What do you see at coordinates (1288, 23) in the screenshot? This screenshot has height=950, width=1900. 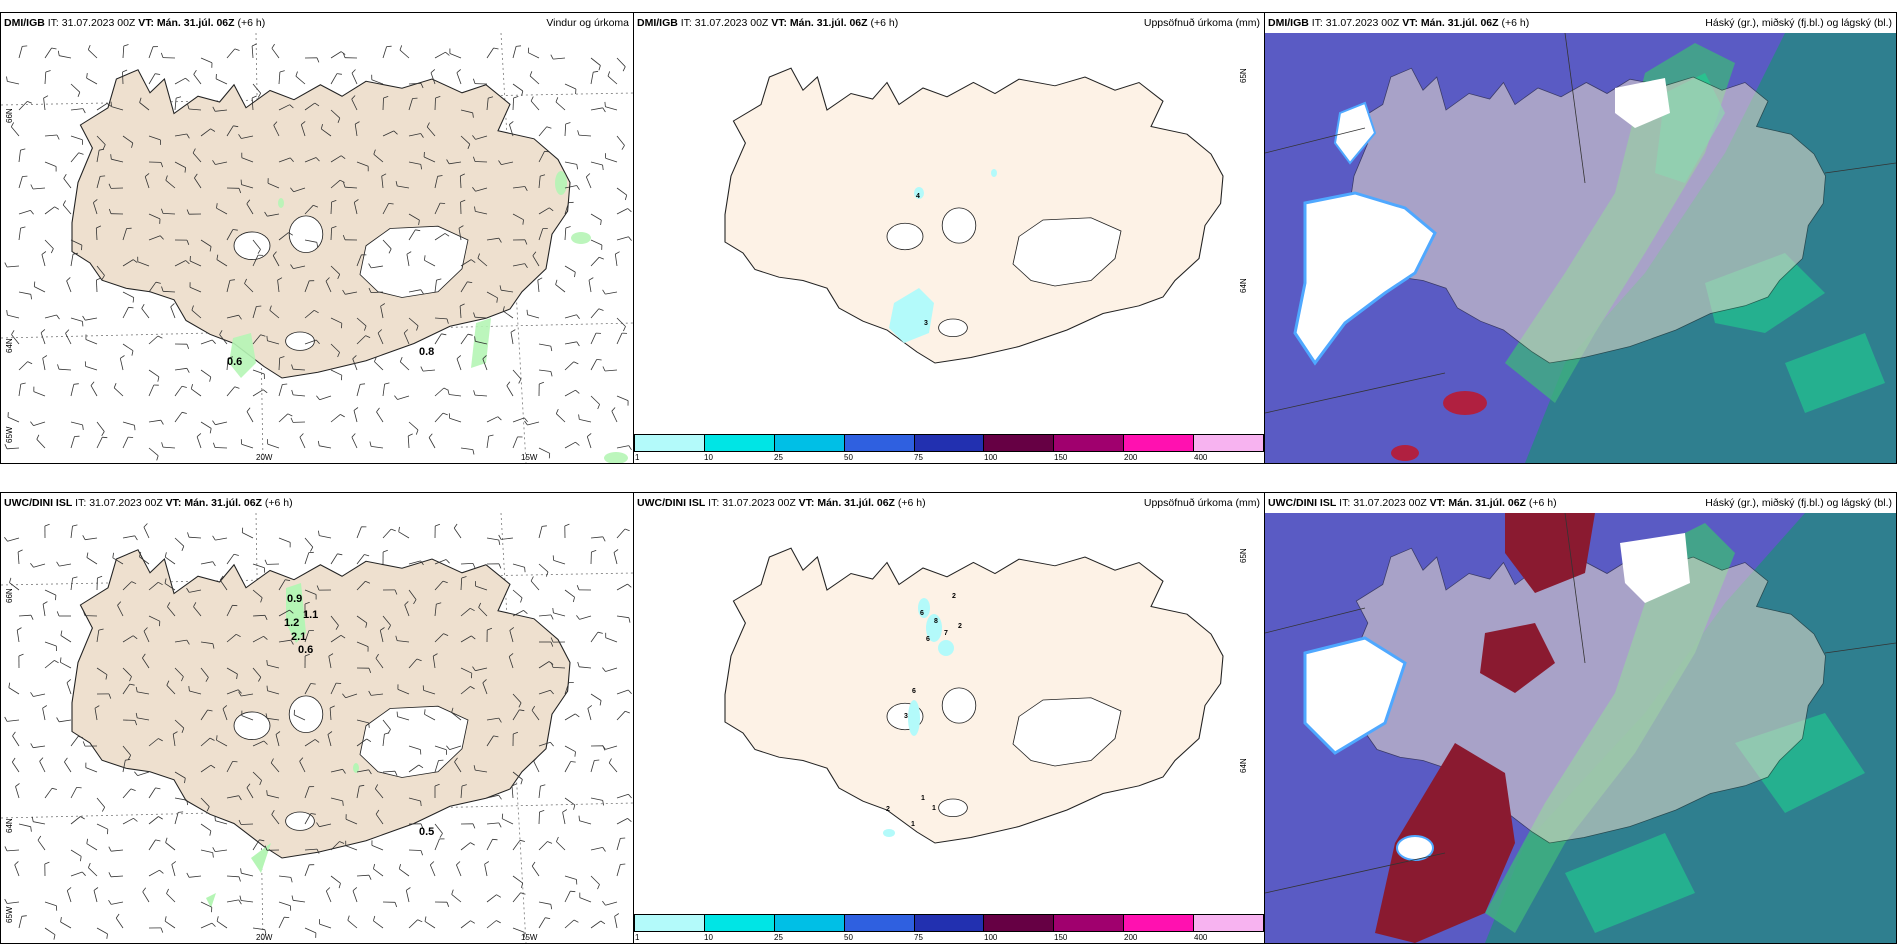 I see `model-name: DMI/IGB` at bounding box center [1288, 23].